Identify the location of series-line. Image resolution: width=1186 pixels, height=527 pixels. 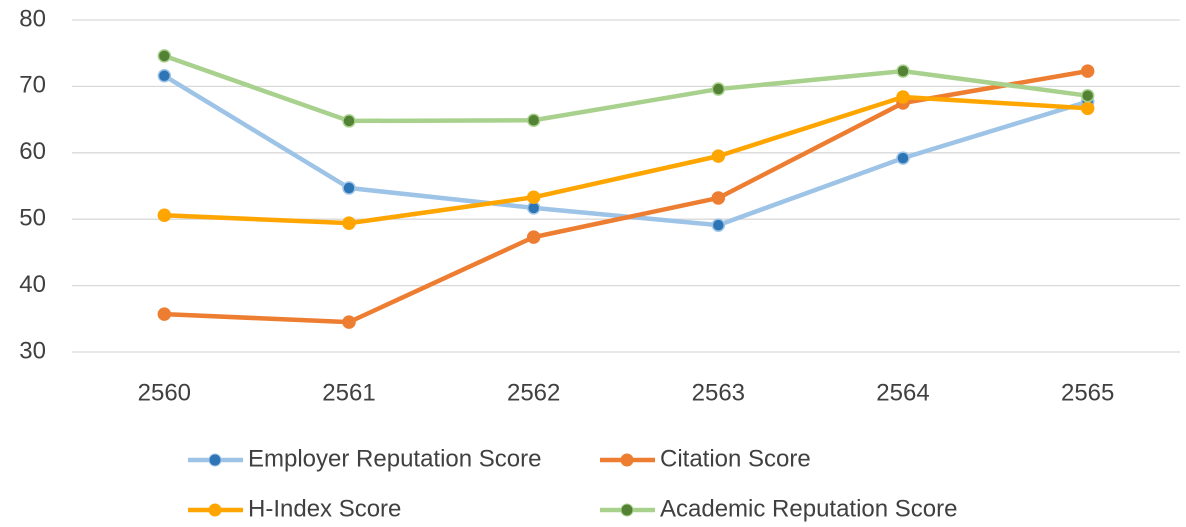
(625, 88).